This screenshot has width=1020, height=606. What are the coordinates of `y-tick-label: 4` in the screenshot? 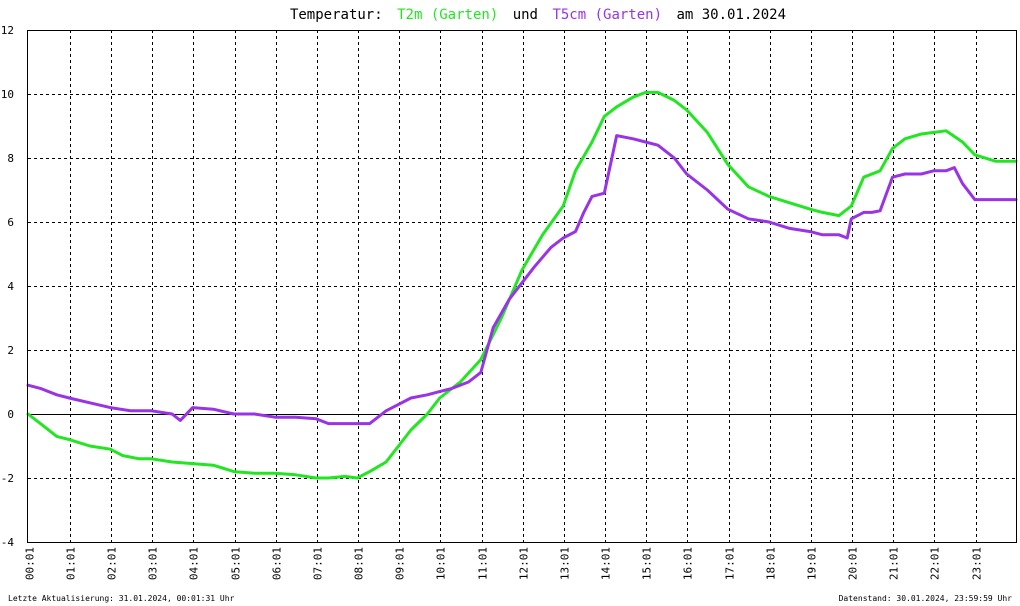 It's located at (10, 286).